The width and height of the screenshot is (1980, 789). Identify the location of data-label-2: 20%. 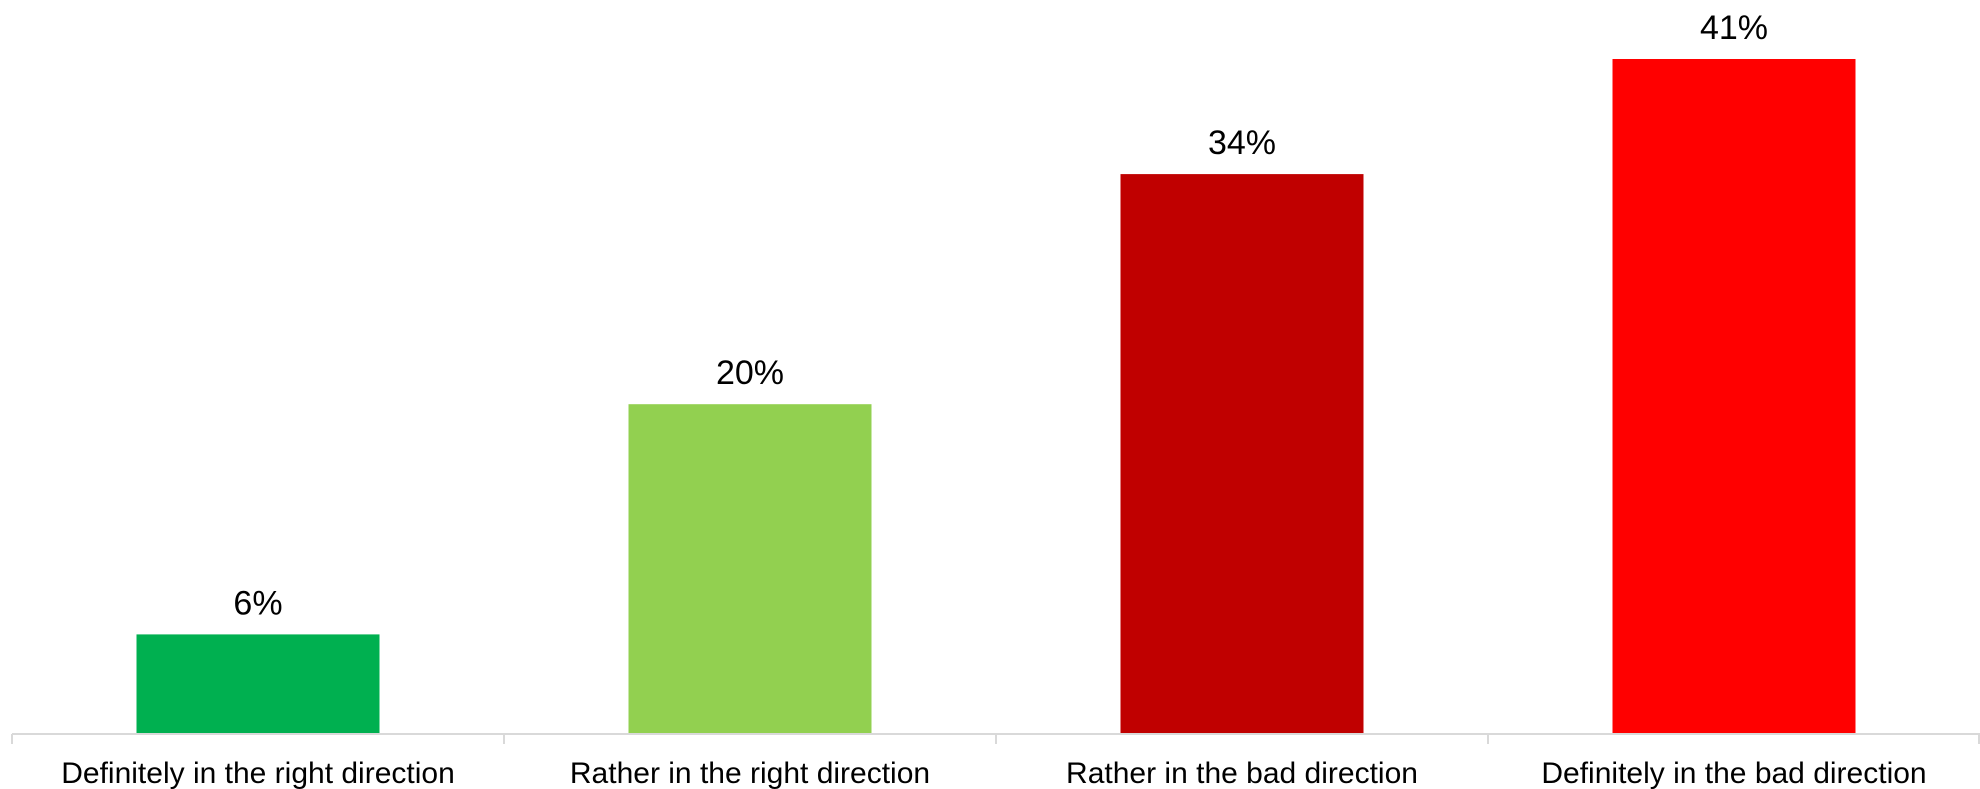
(750, 373).